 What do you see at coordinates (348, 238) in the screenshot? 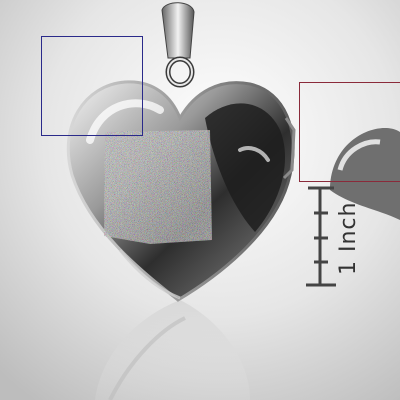
I see `ruler-label: 1 Inch` at bounding box center [348, 238].